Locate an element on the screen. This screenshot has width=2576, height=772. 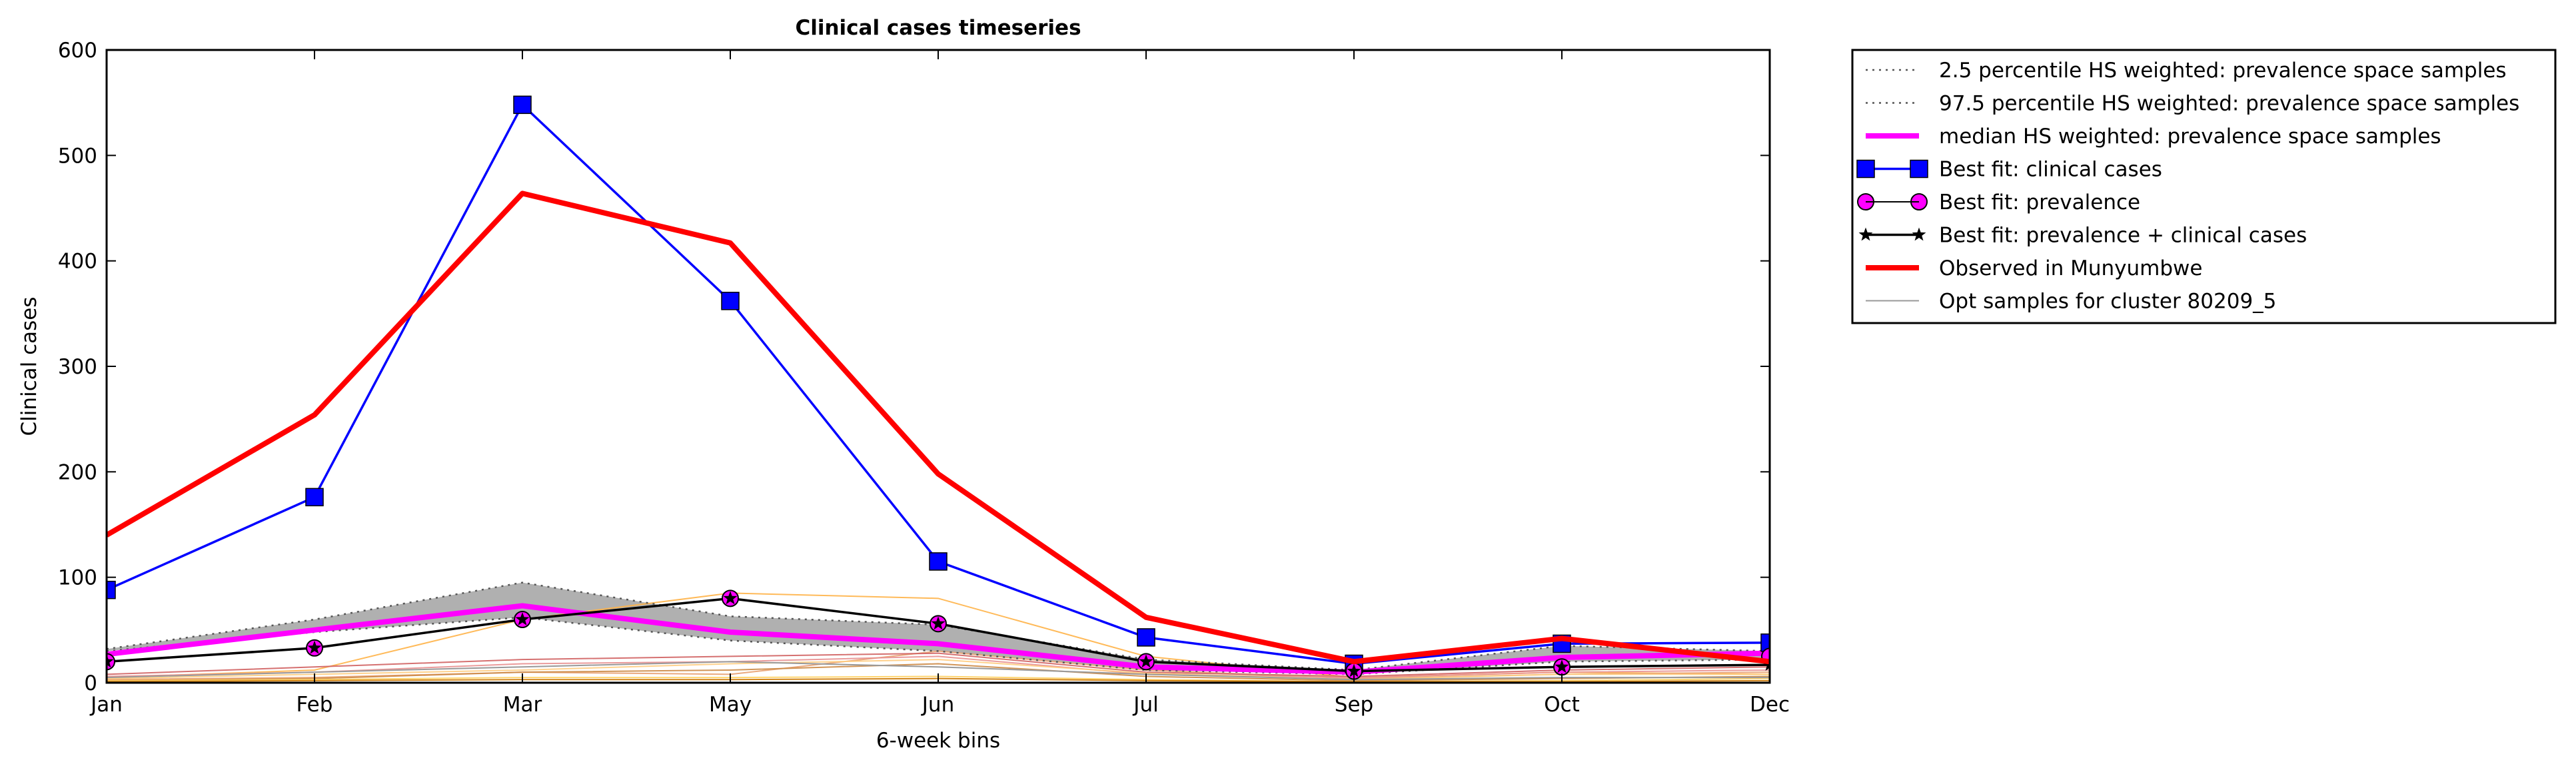
y-axis-label: Clinical cases is located at coordinates (29, 366).